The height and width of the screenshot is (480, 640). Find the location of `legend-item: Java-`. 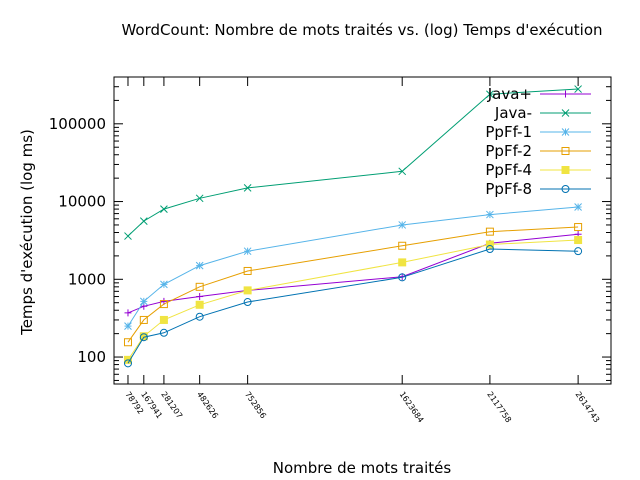

legend-item: Java- is located at coordinates (542, 113).